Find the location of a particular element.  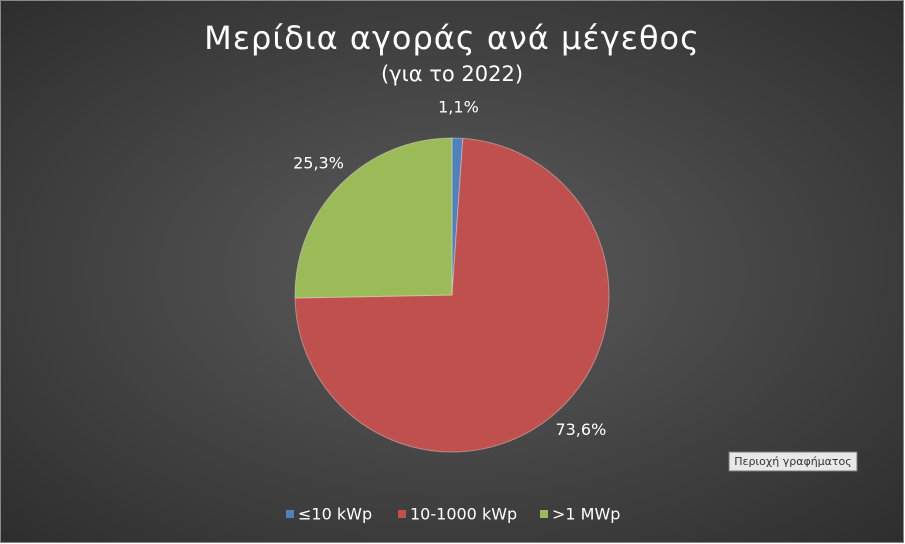

chart-title: Μερίδια αγοράς ανά μέγεθος is located at coordinates (452, 38).